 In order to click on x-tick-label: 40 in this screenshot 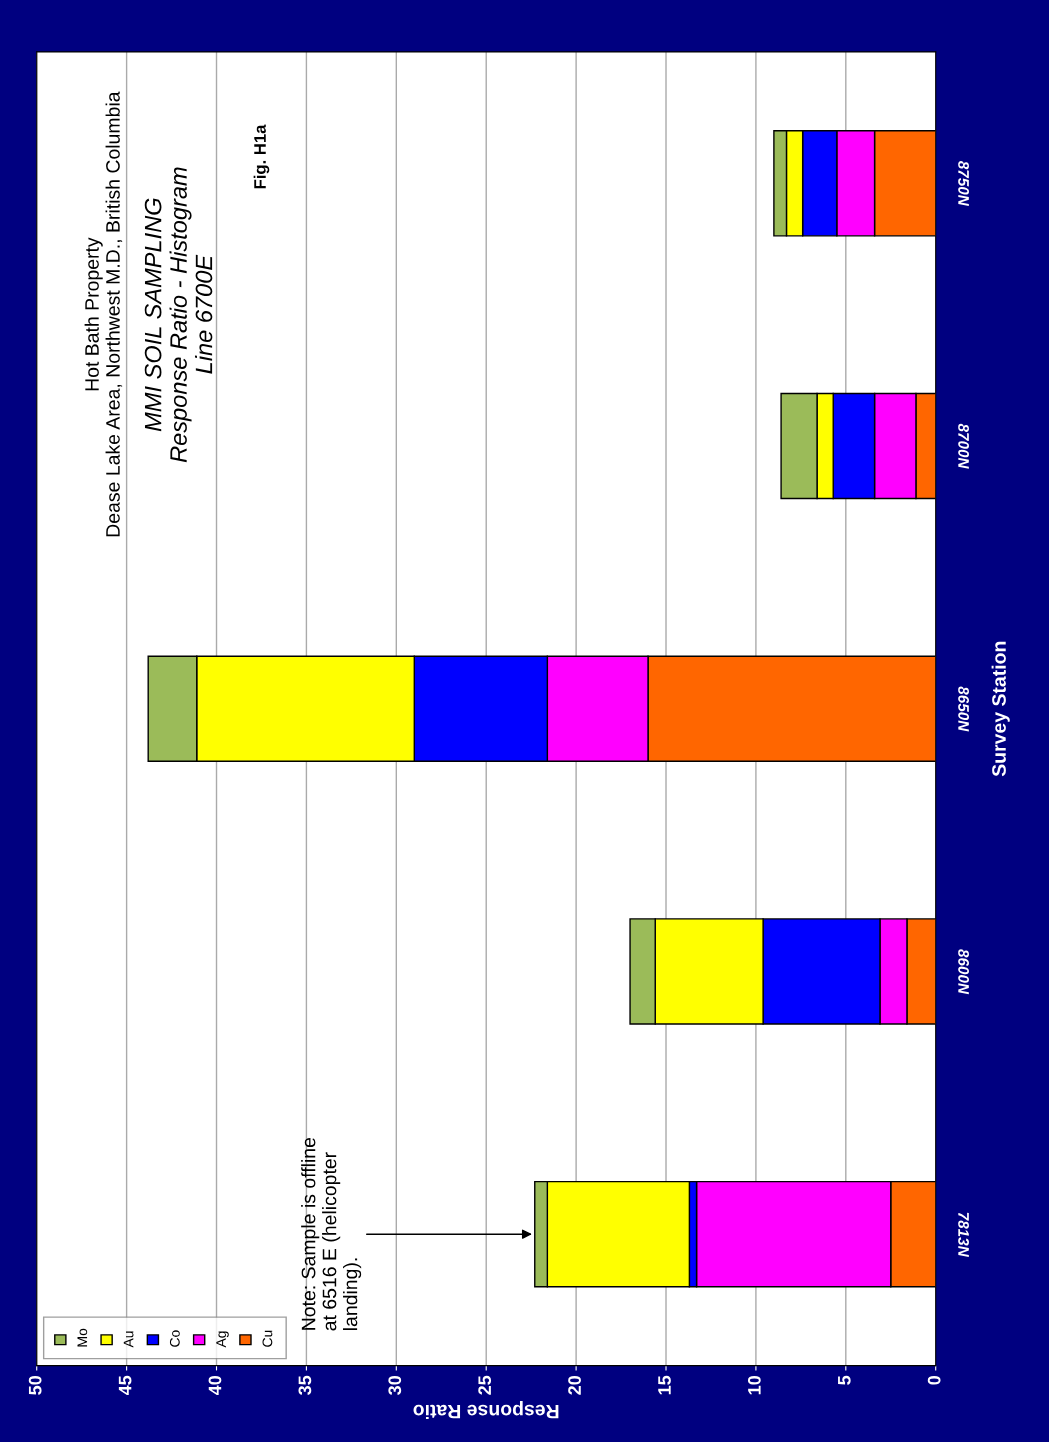, I will do `click(215, 1386)`.